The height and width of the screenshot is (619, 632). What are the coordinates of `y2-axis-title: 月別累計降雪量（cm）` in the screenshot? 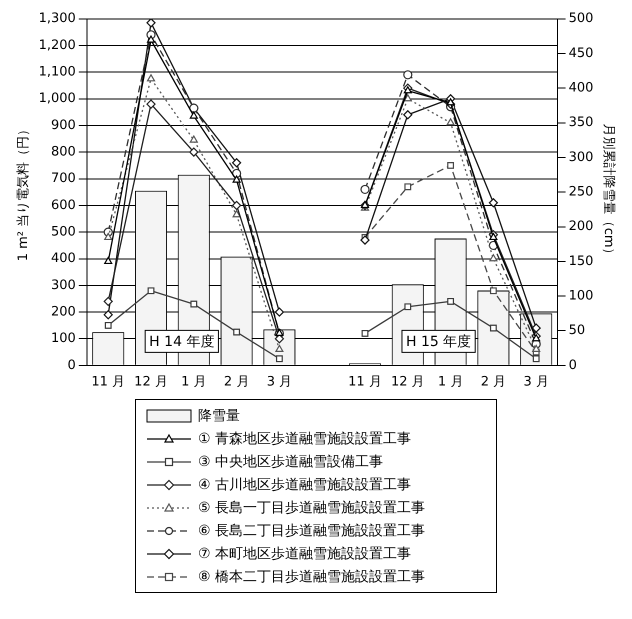 It's located at (608, 192).